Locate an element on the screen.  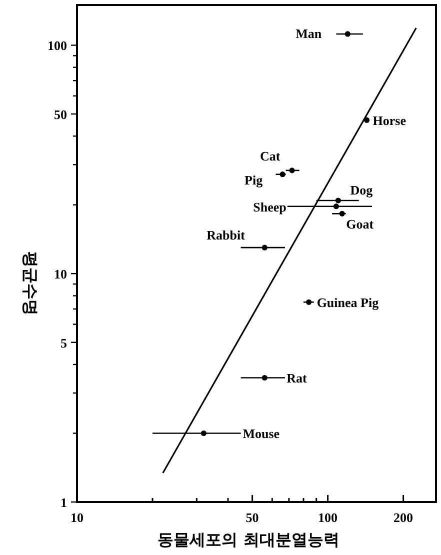
y-tick-label: 5 is located at coordinates (64, 342).